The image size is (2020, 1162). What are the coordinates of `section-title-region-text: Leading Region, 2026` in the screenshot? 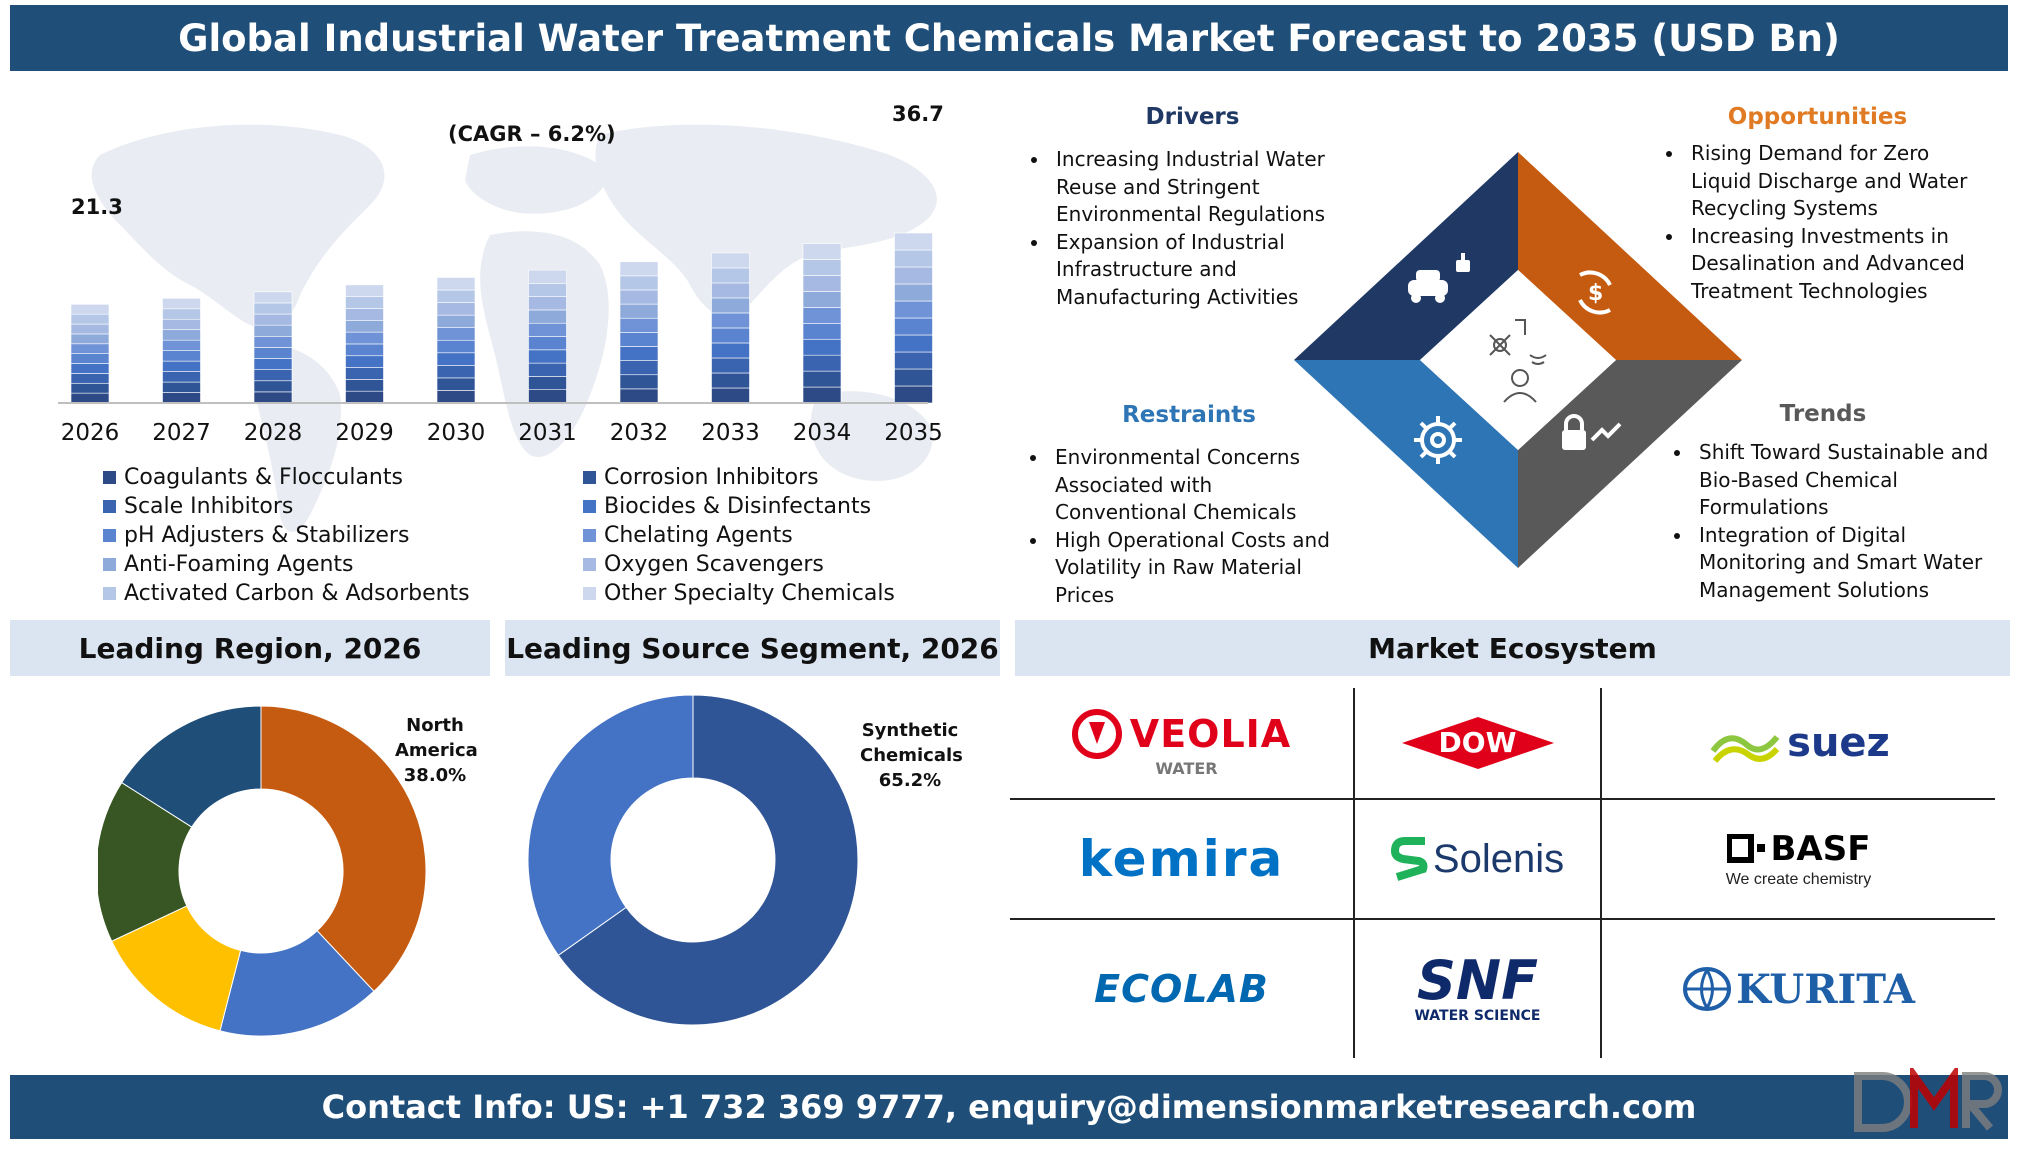 It's located at (250, 648).